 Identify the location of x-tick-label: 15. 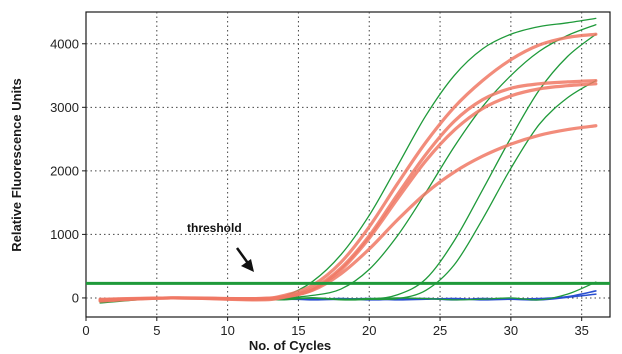
(298, 330).